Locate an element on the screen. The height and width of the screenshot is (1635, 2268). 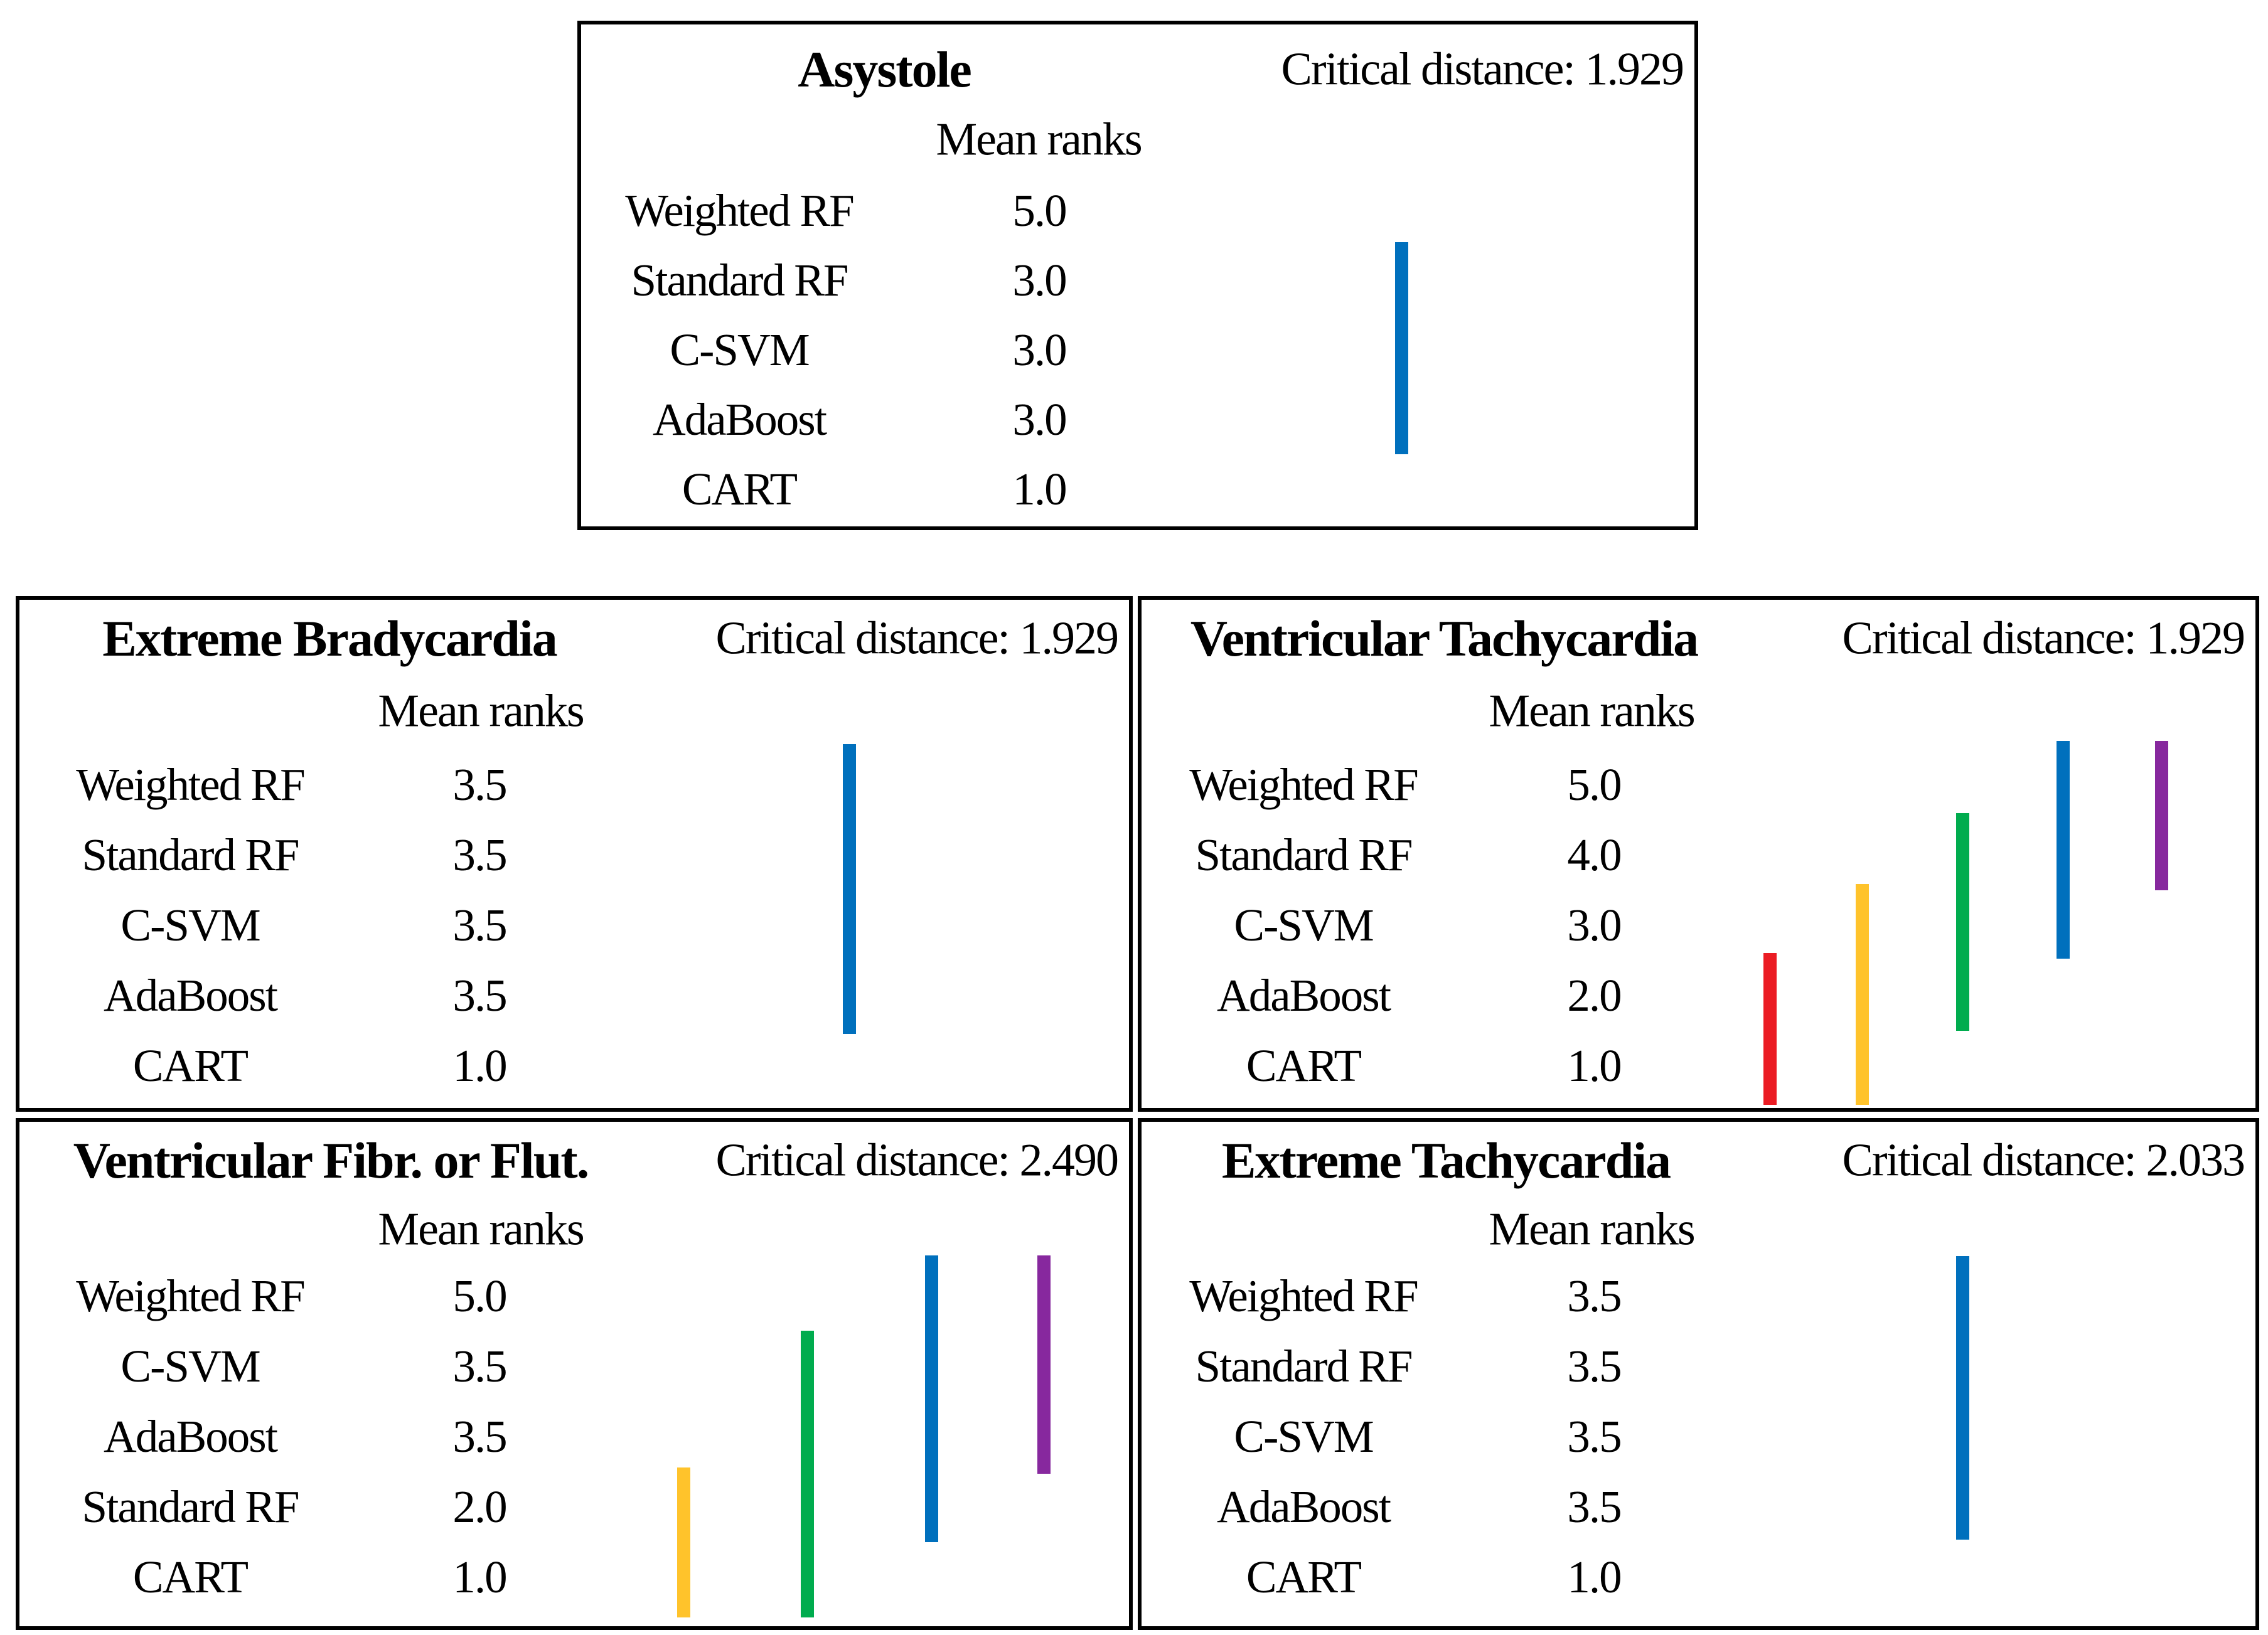
critical-distance-label: Critical distance: 2.033 is located at coordinates (2044, 1160).